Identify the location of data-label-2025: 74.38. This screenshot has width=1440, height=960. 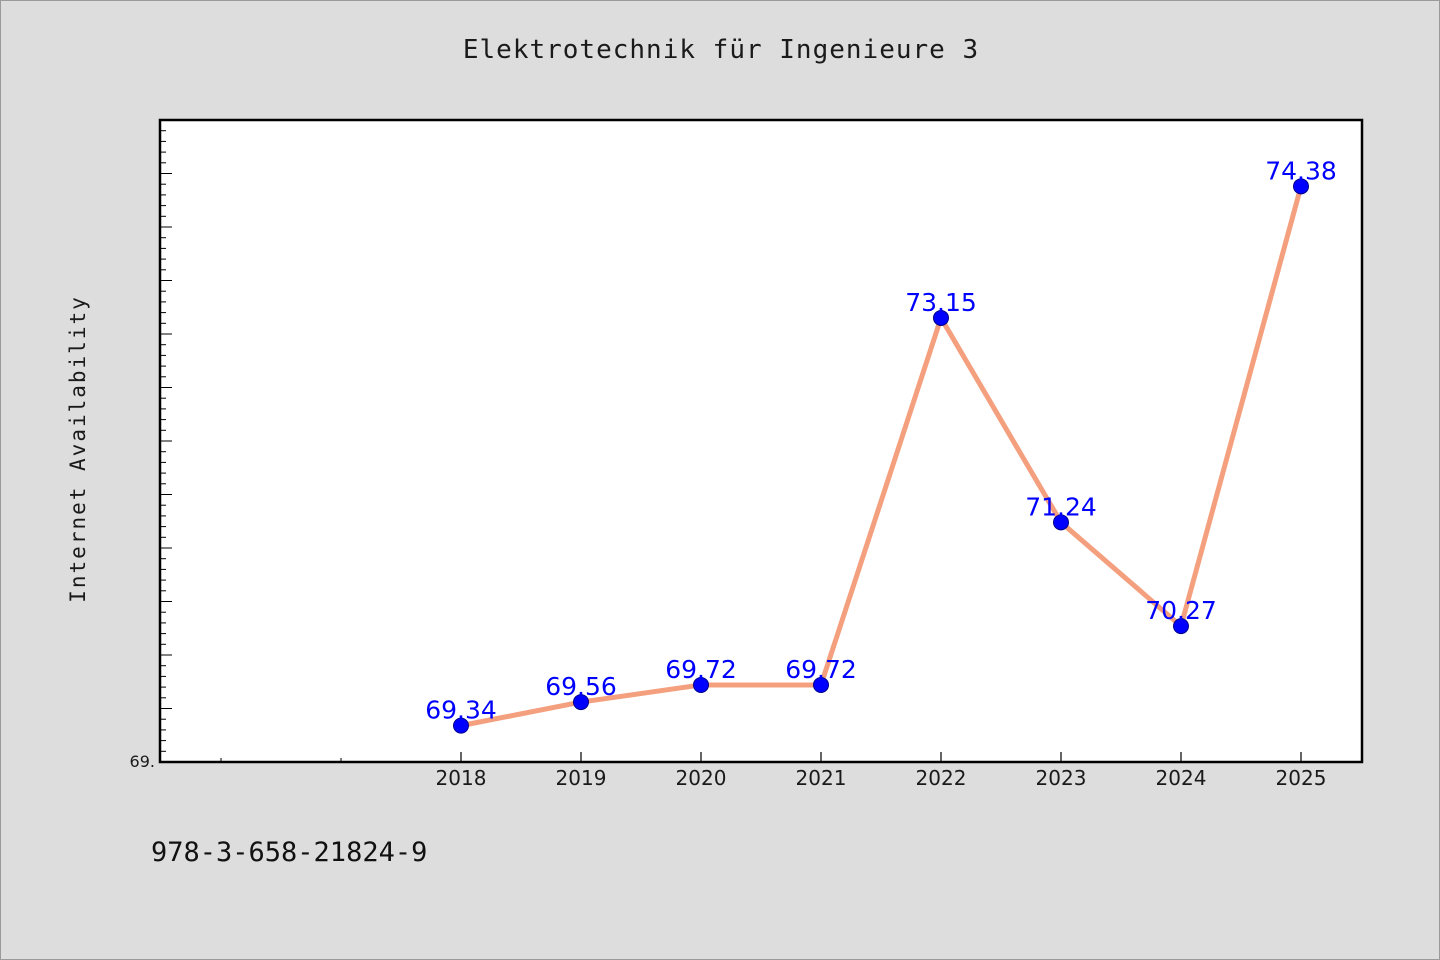
(1301, 170).